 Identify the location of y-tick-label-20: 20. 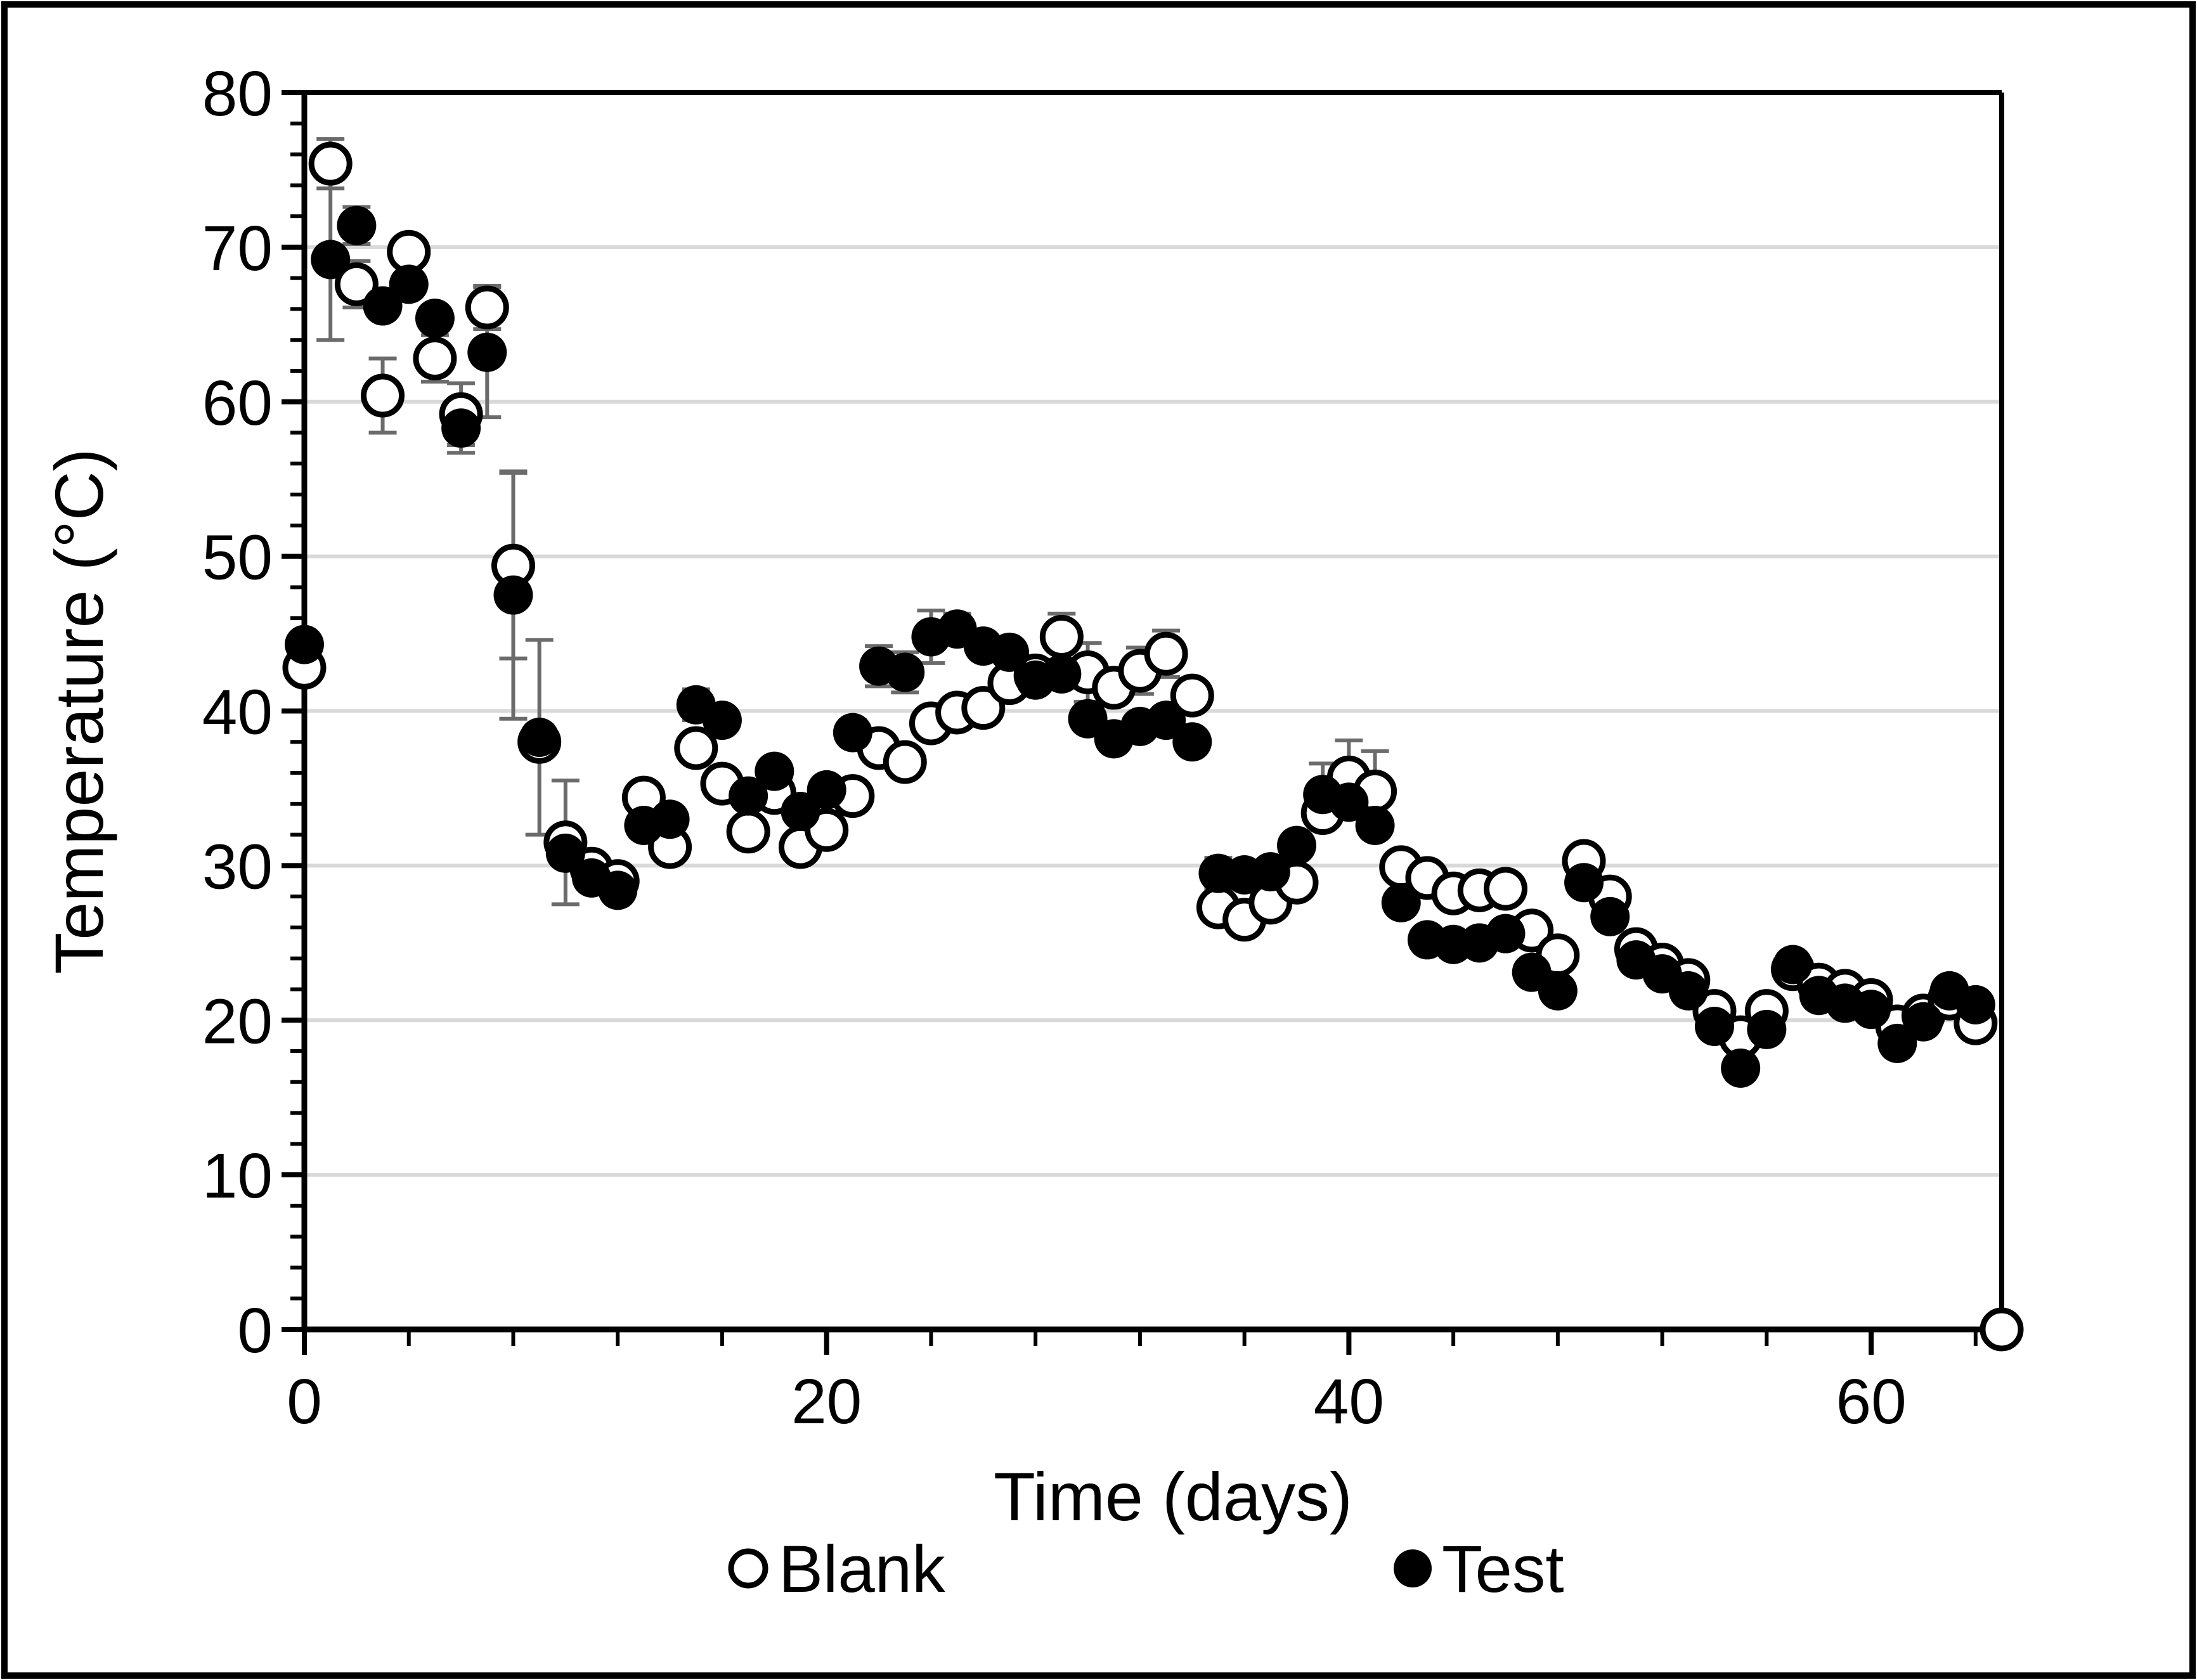
(237, 1021).